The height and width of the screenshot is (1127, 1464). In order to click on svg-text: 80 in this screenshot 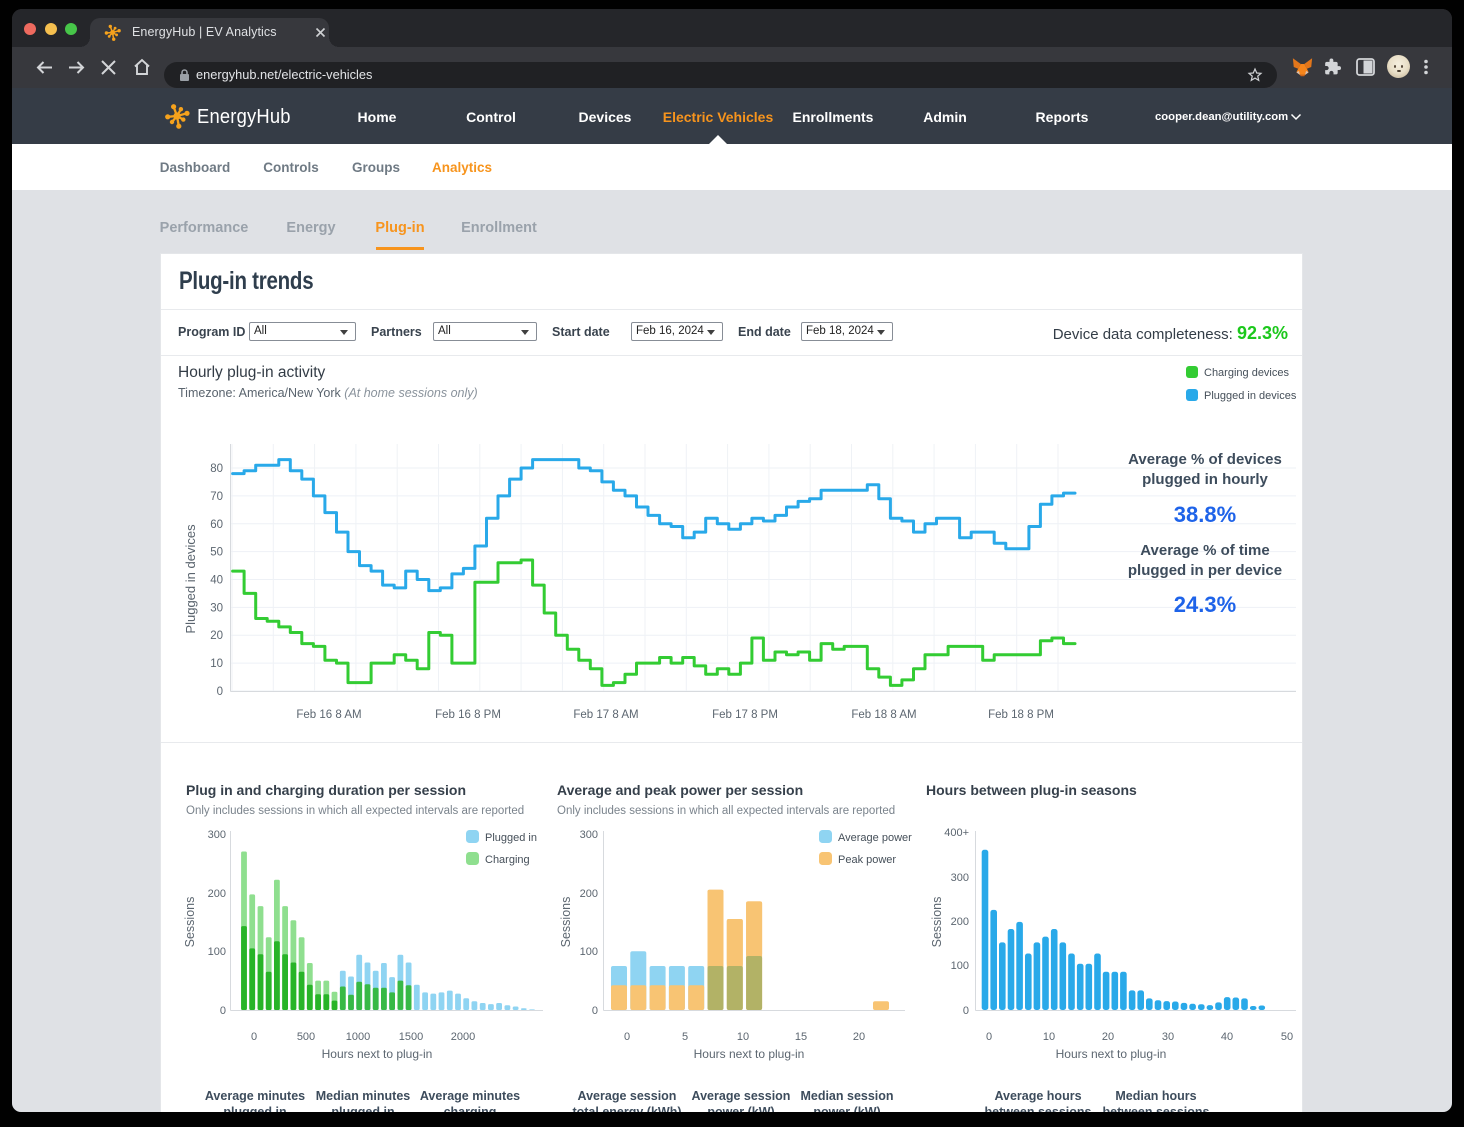, I will do `click(216, 469)`.